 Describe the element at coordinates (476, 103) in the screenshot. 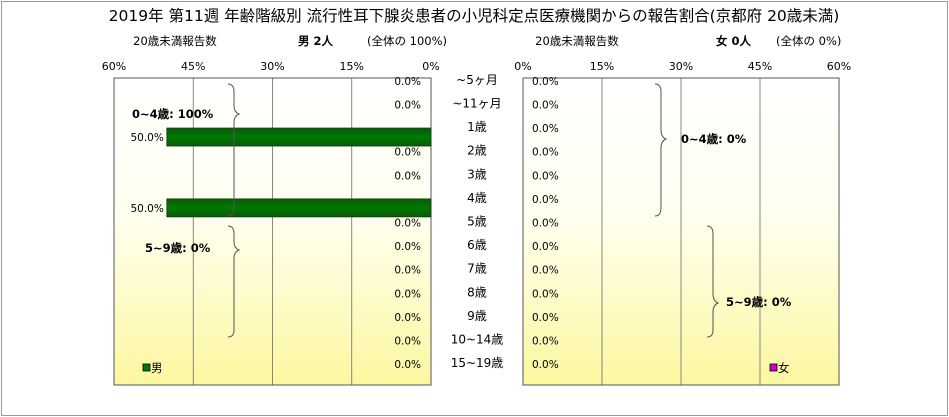

I see `age-label: ~11ヶ月` at that location.